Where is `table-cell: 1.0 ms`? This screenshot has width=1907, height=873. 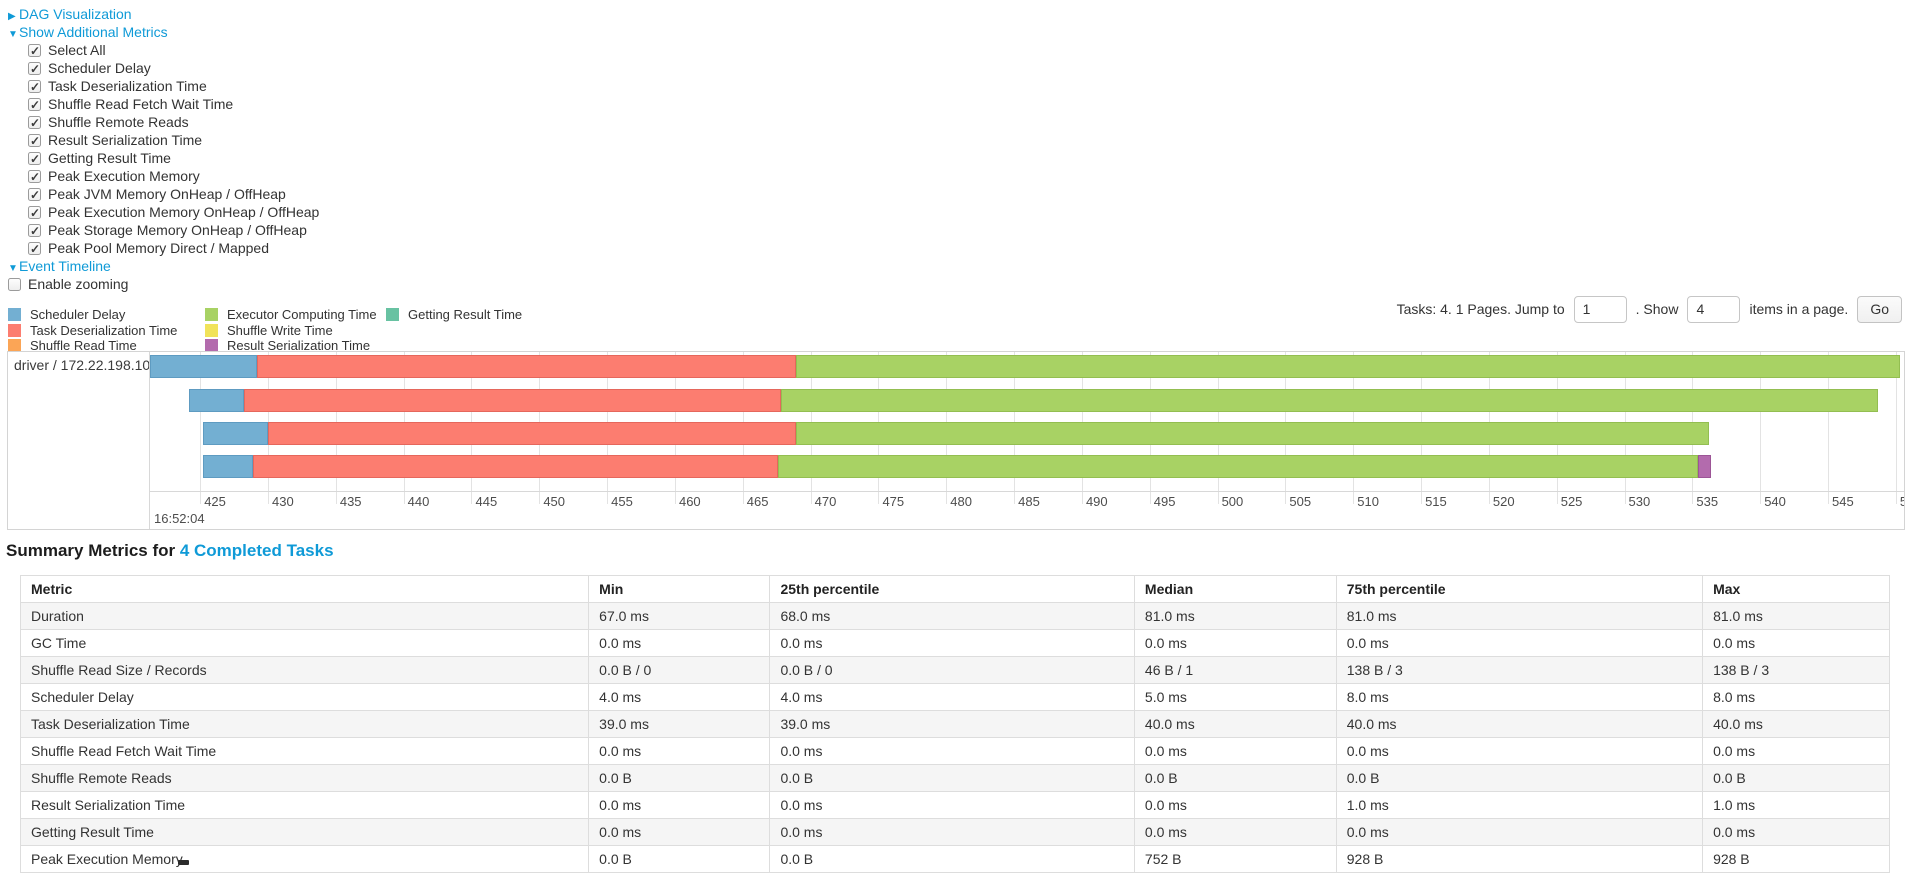 table-cell: 1.0 ms is located at coordinates (1519, 805).